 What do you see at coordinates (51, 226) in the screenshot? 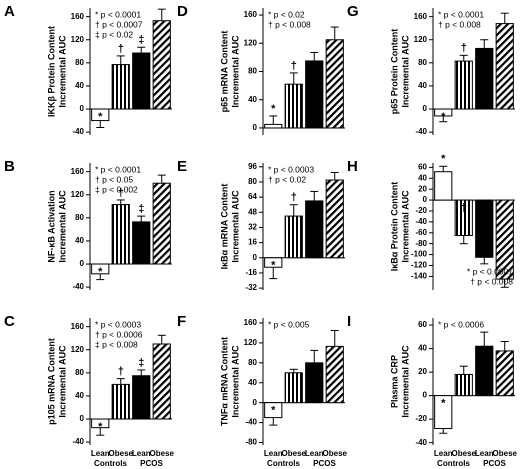
I see `y-axis-label: NF-κB Activation` at bounding box center [51, 226].